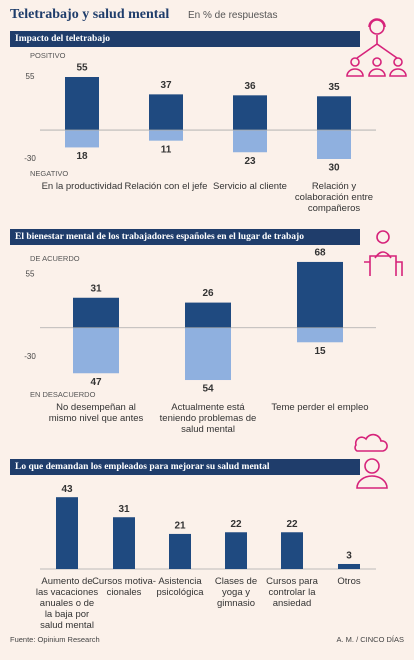 This screenshot has width=414, height=660. What do you see at coordinates (166, 149) in the screenshot?
I see `value-label: 11` at bounding box center [166, 149].